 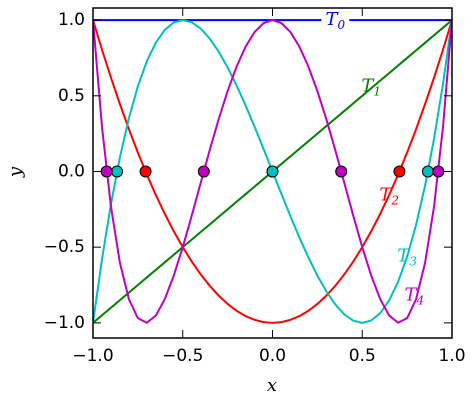 I want to click on series-label: T3, so click(x=407, y=256).